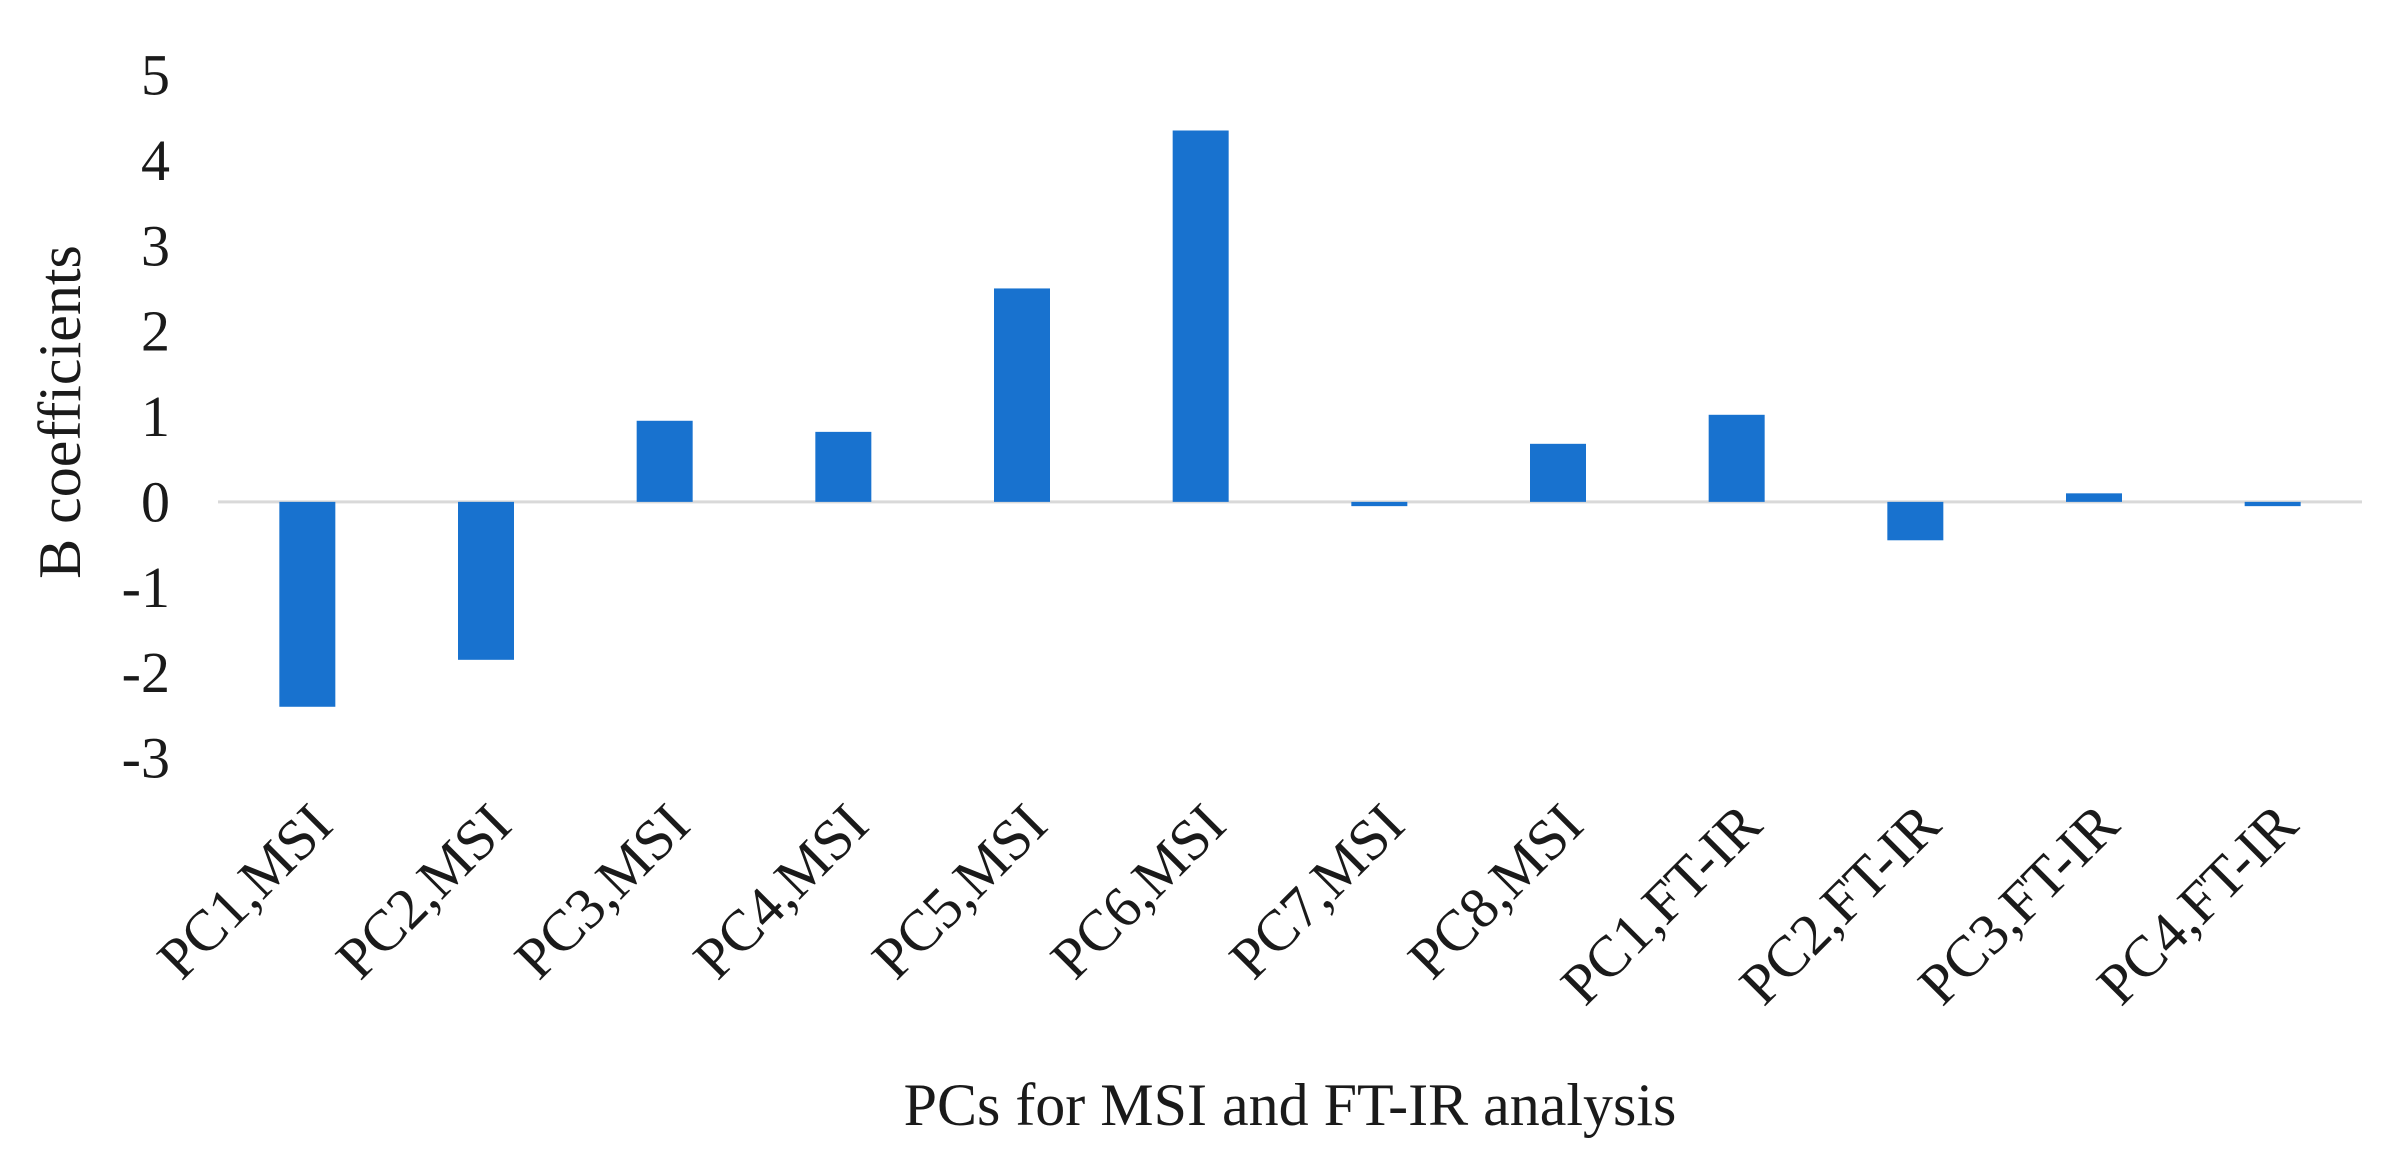  I want to click on x-axis-title: PCs for MSI and FT-IR analysis, so click(1290, 1105).